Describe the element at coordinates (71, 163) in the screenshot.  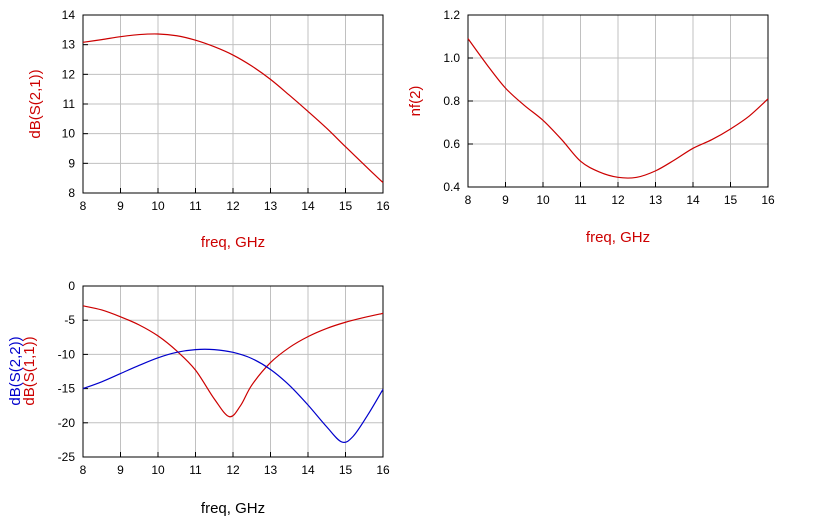
I see `y-tick-label: 9` at that location.